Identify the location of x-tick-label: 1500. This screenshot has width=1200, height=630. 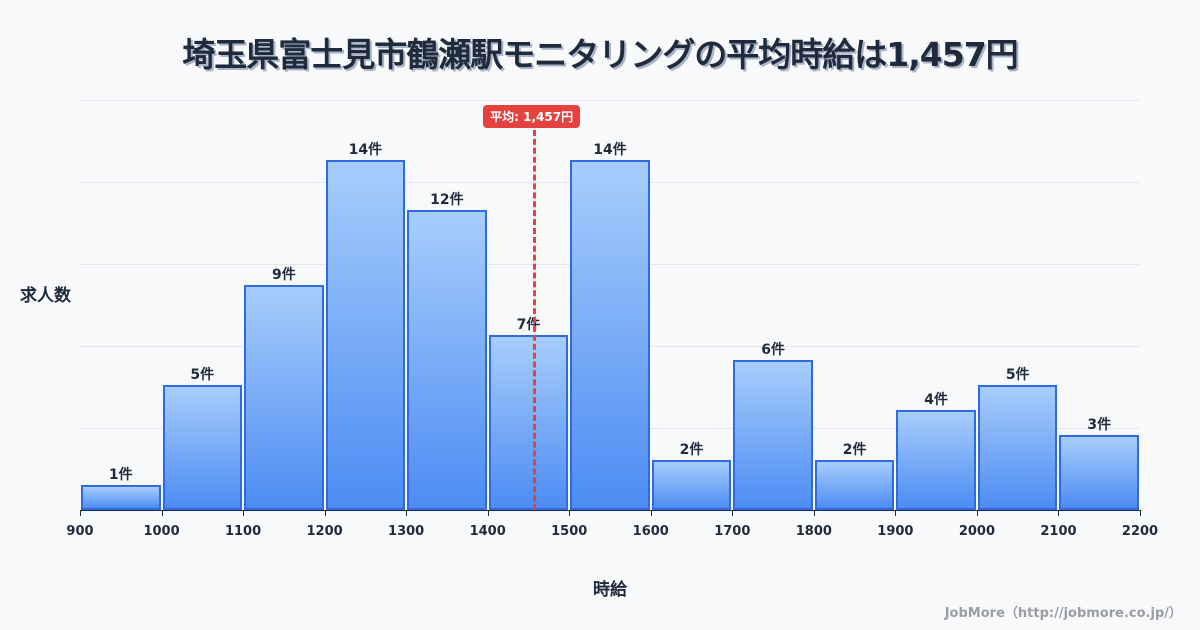
(569, 531).